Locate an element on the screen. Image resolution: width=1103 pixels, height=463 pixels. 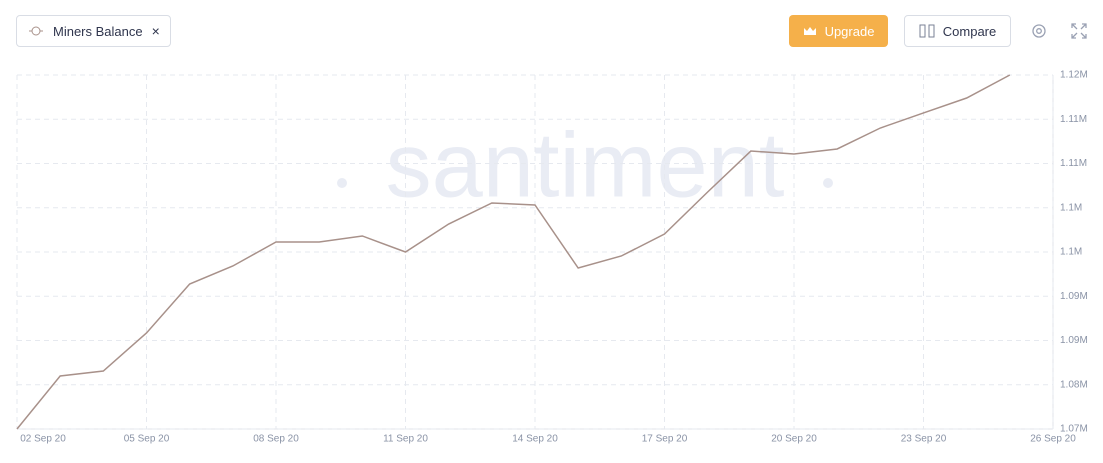
compare-button: Compare is located at coordinates (957, 31).